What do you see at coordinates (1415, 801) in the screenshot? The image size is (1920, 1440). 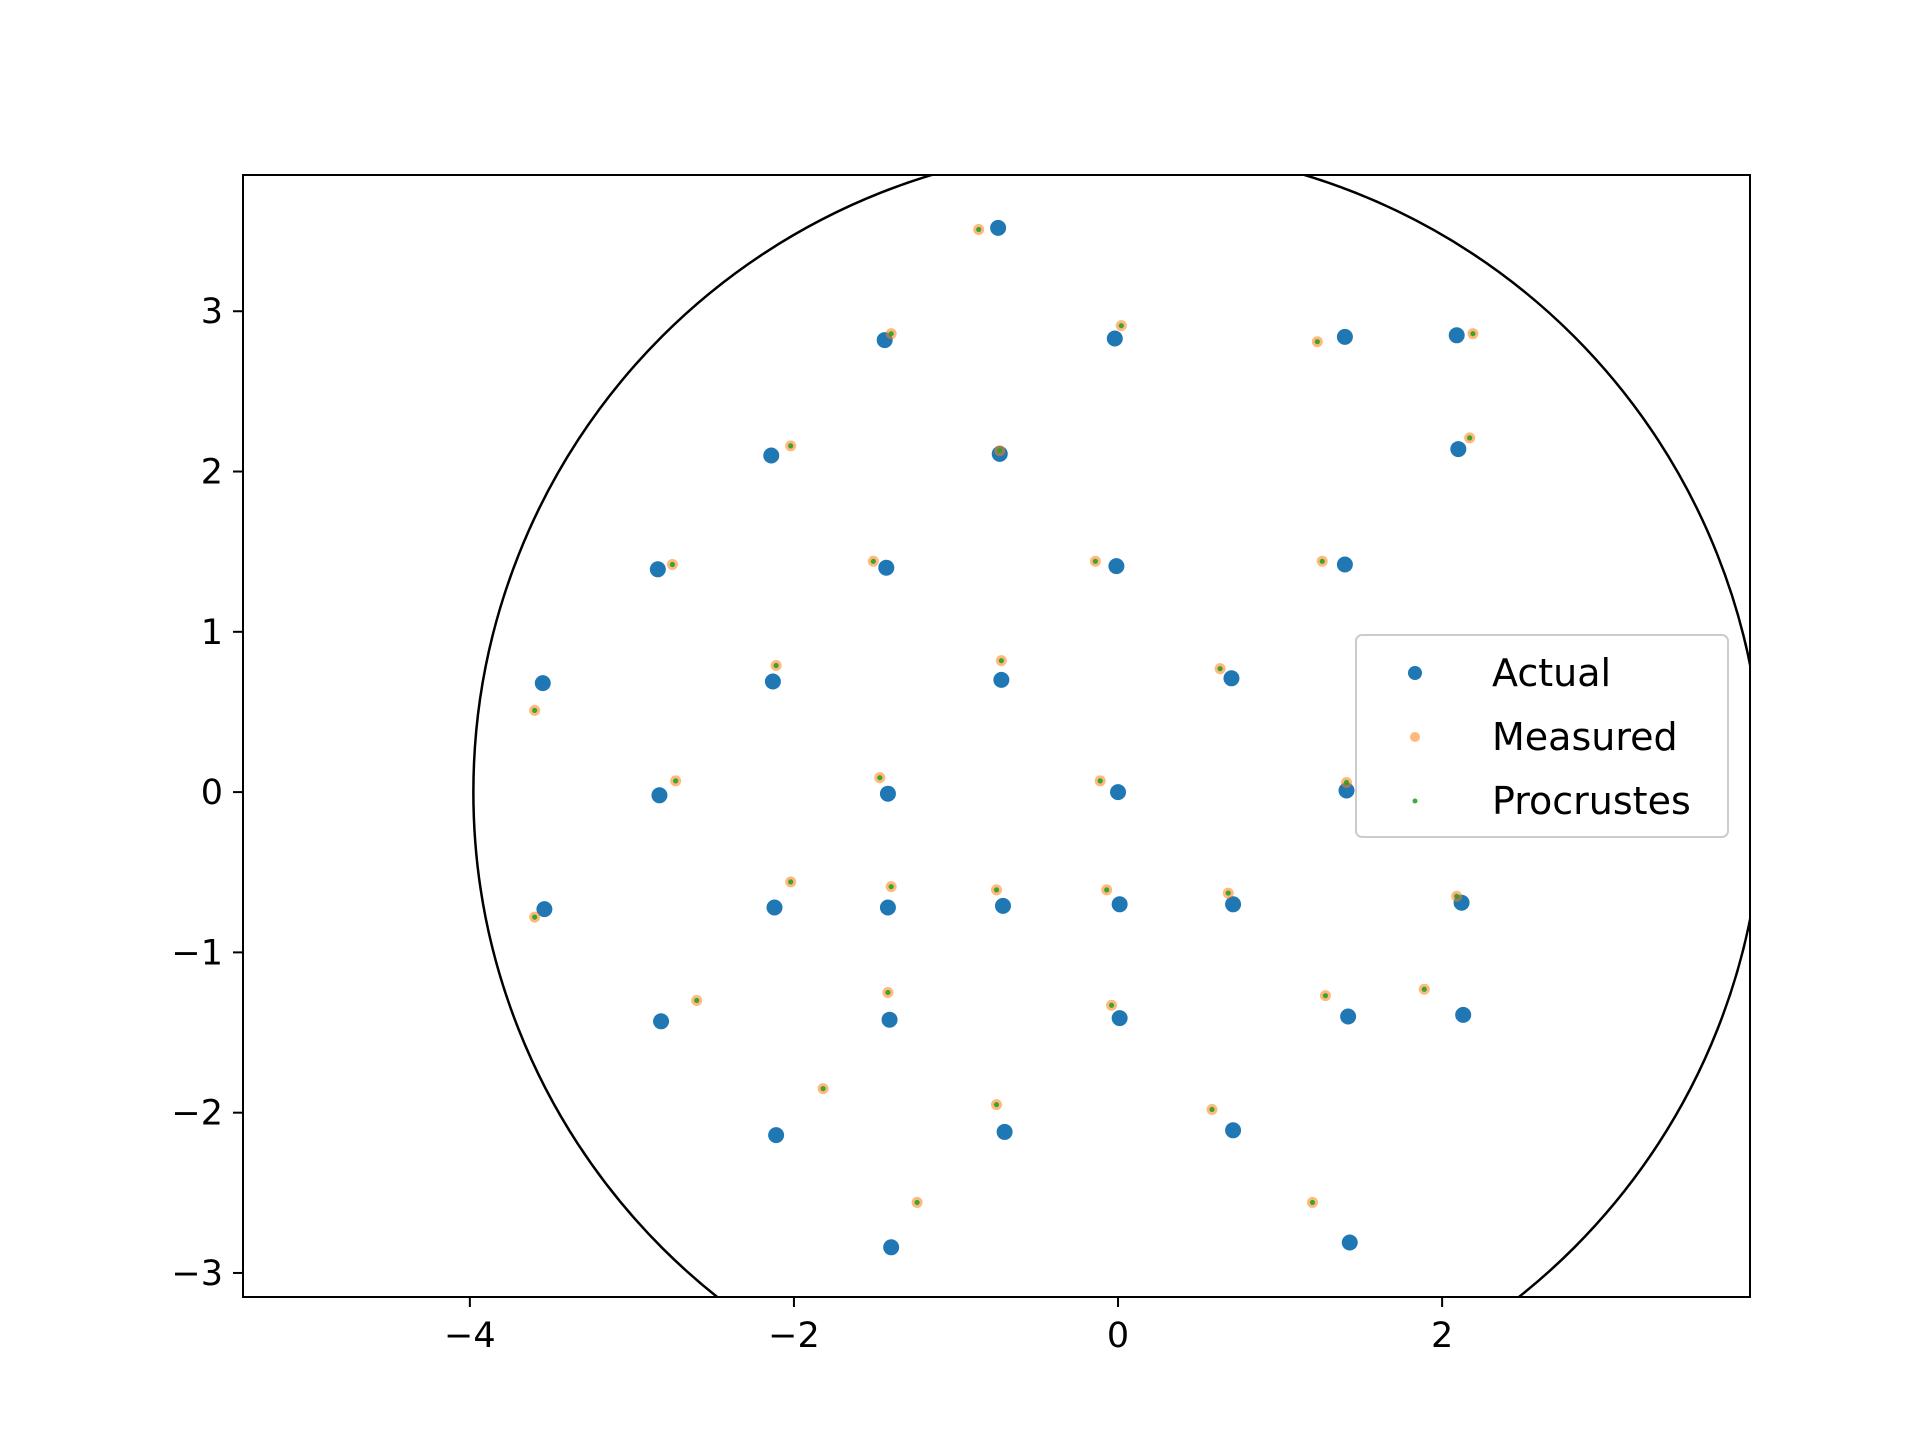 I see `legend-marker-procrustes` at bounding box center [1415, 801].